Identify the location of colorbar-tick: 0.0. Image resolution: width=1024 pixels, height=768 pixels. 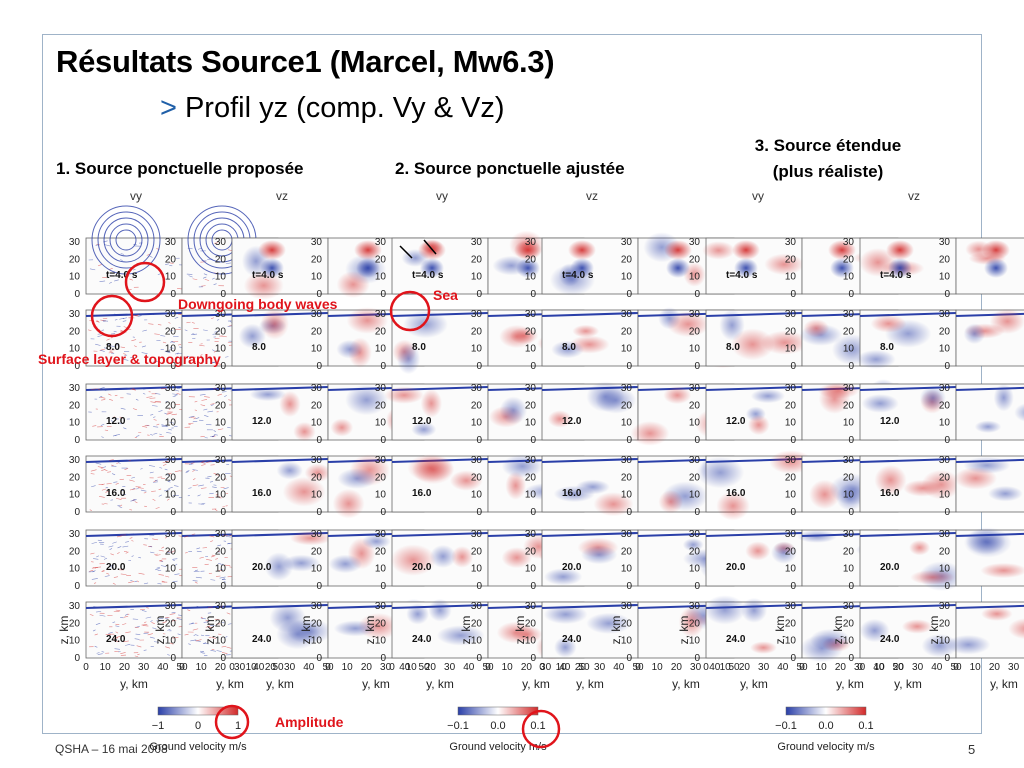
(497, 726).